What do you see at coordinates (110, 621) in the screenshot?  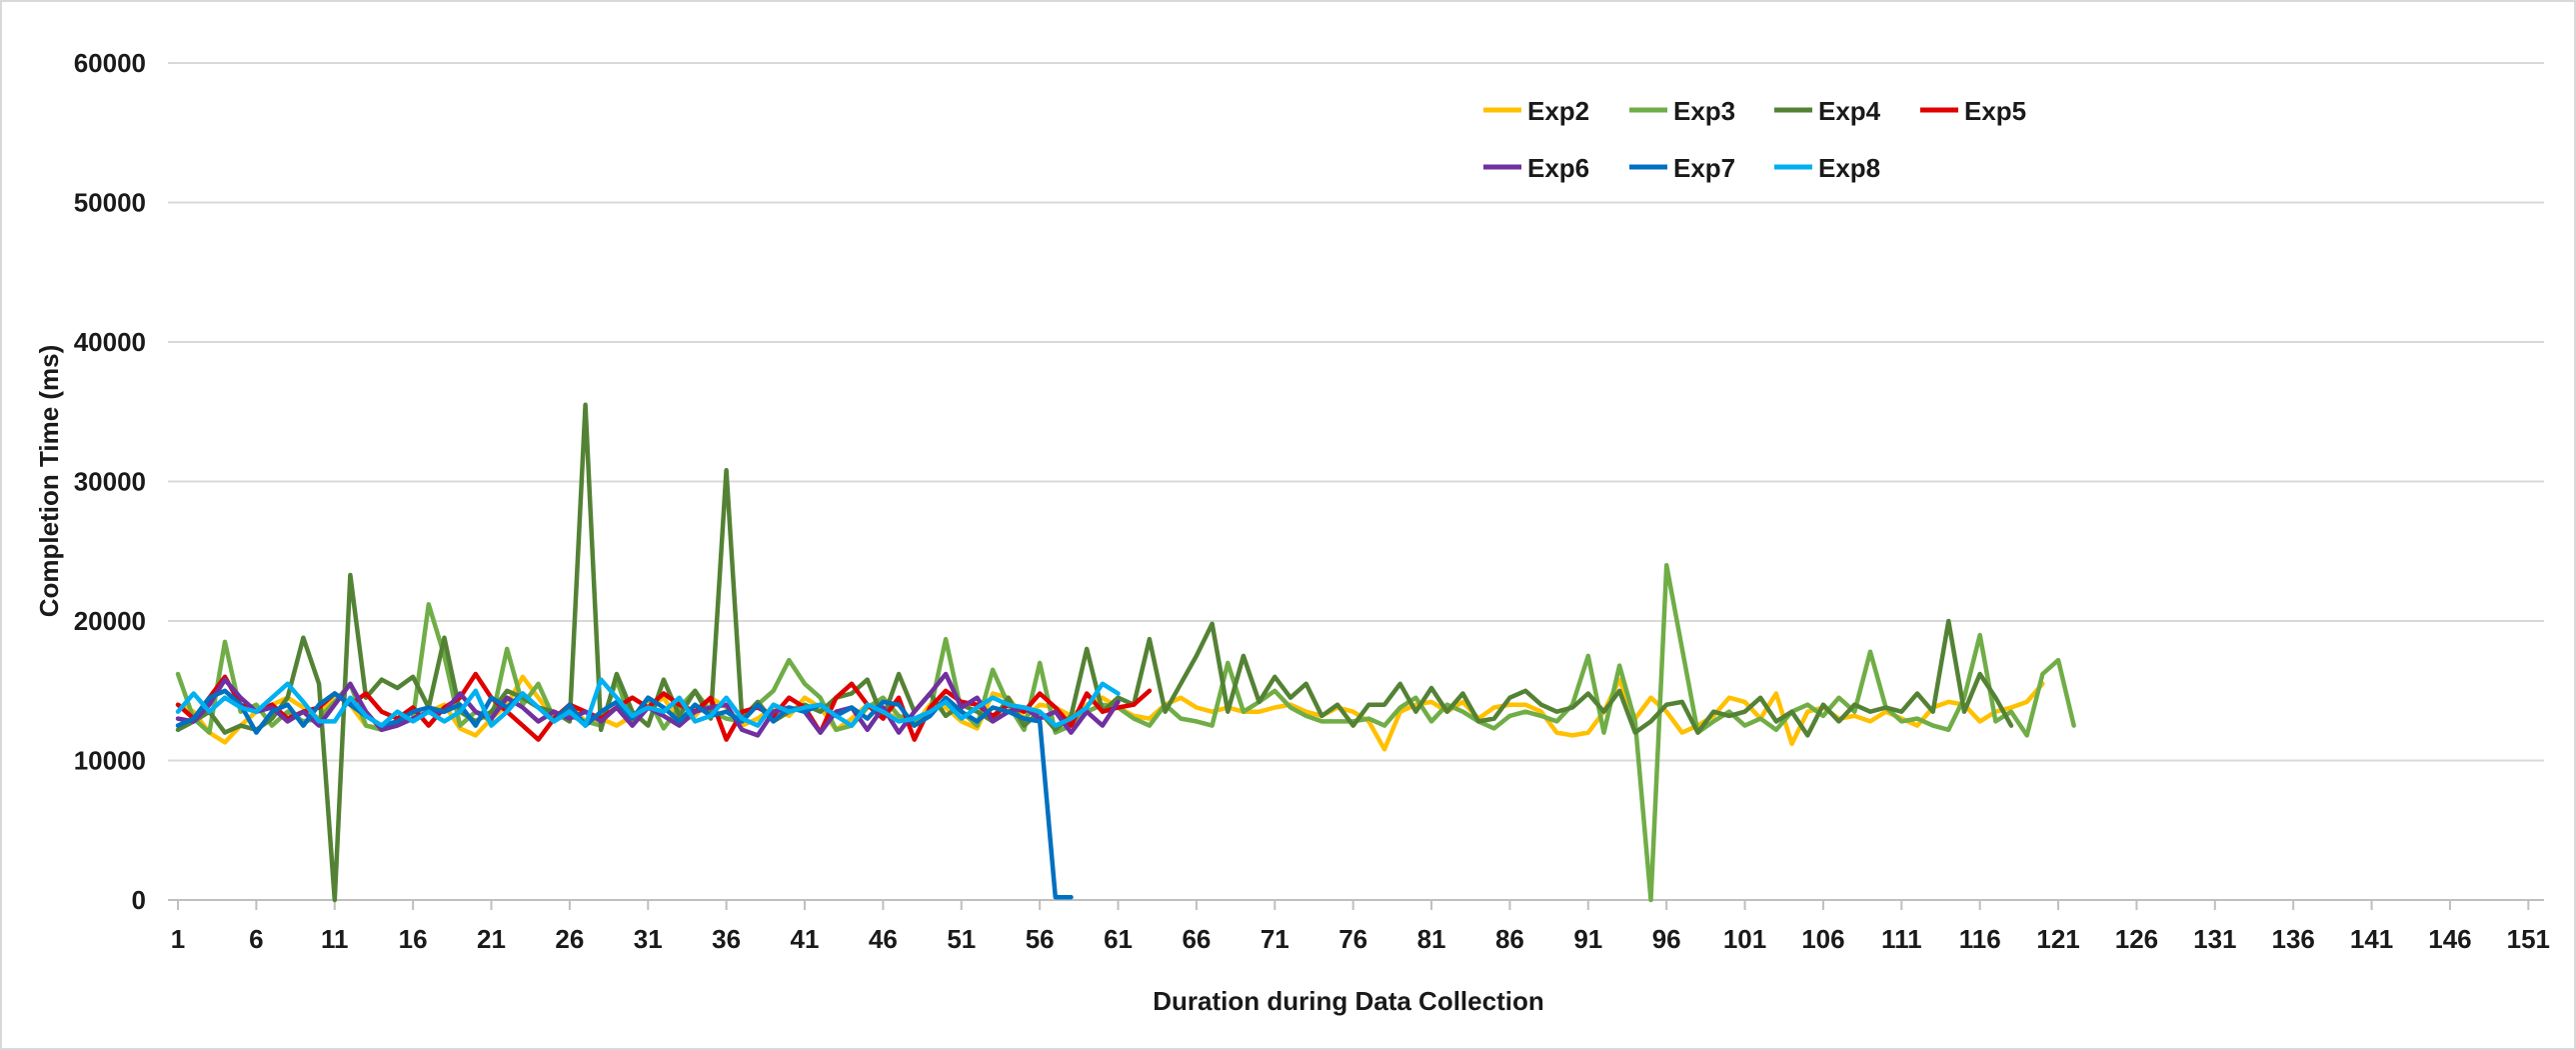 I see `y-tick-label: 20000` at bounding box center [110, 621].